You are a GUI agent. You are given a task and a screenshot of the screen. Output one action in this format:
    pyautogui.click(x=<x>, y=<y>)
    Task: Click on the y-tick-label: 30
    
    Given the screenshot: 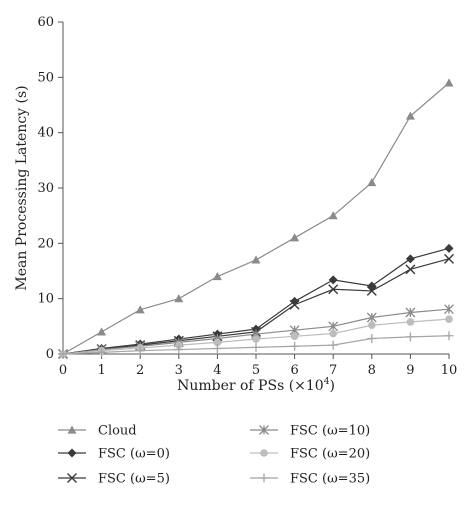 What is the action you would take?
    pyautogui.click(x=45, y=188)
    